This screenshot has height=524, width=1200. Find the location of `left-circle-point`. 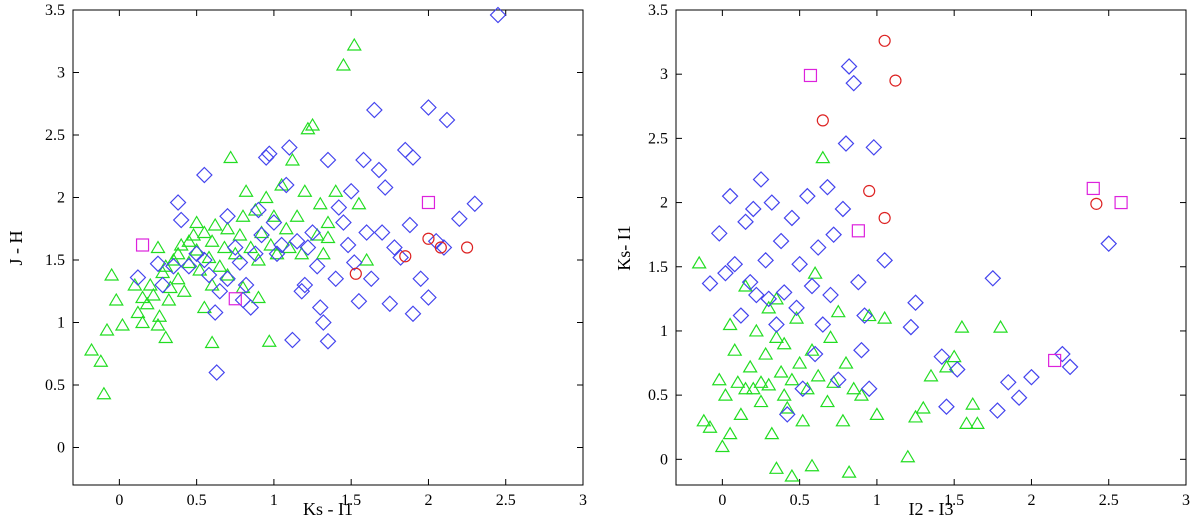

left-circle-point is located at coordinates (428, 238).